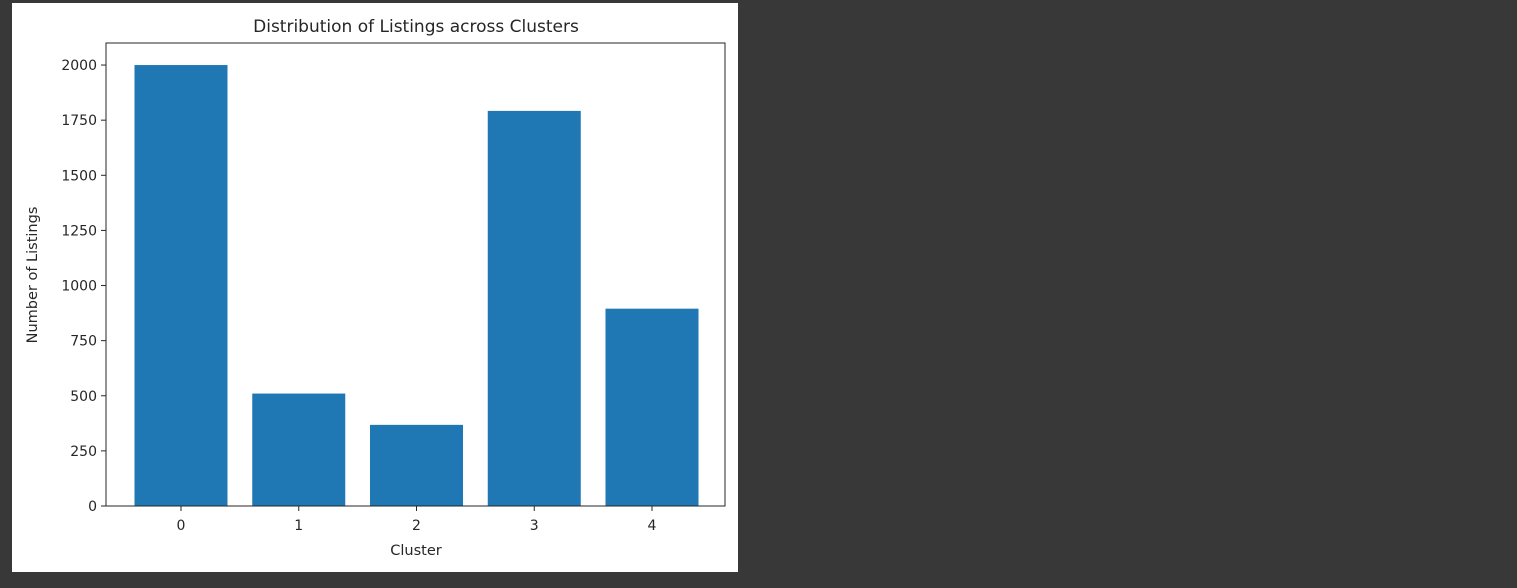  What do you see at coordinates (416, 27) in the screenshot?
I see `chart-title: Distribution of Listings across Clusters` at bounding box center [416, 27].